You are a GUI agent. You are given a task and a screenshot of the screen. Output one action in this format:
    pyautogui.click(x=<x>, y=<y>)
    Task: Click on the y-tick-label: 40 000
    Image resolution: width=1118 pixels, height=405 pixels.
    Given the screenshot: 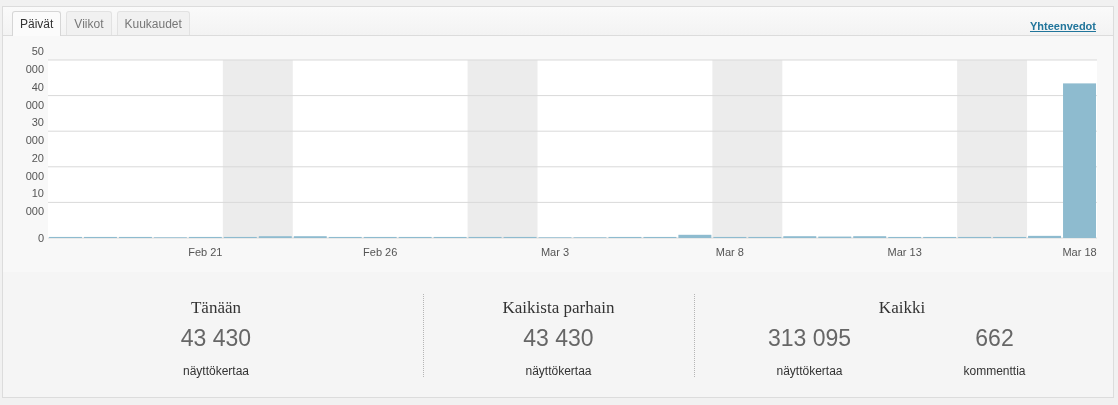 What is the action you would take?
    pyautogui.click(x=34, y=96)
    